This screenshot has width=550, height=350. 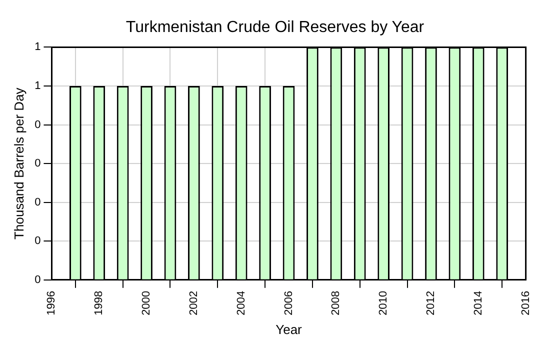 I want to click on x-tick-label: 2012, so click(x=431, y=303).